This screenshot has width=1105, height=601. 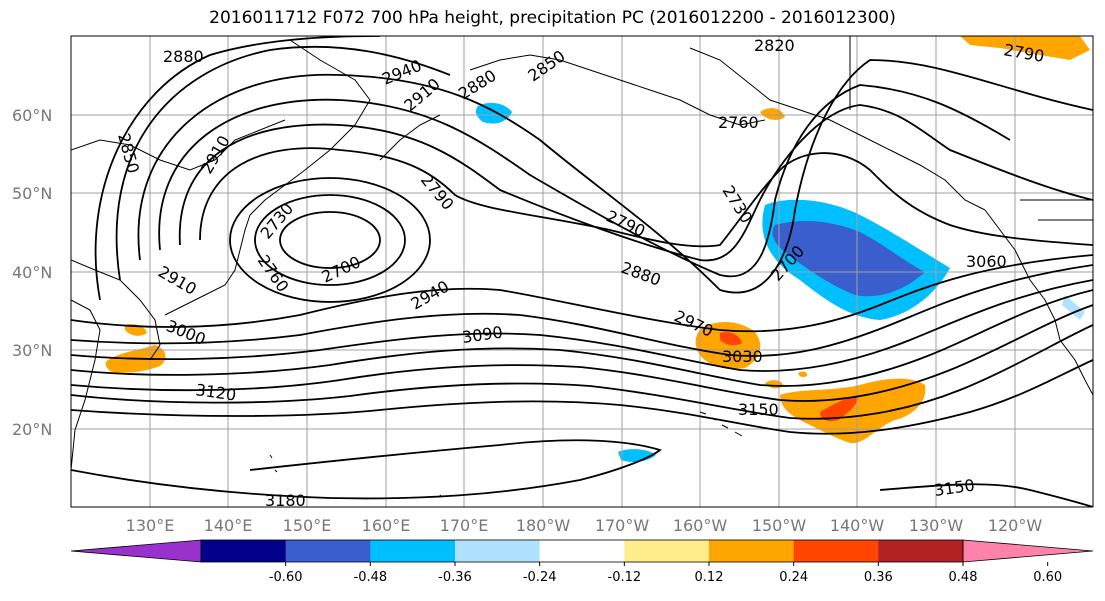 What do you see at coordinates (430, 295) in the screenshot?
I see `contour-label: 2940` at bounding box center [430, 295].